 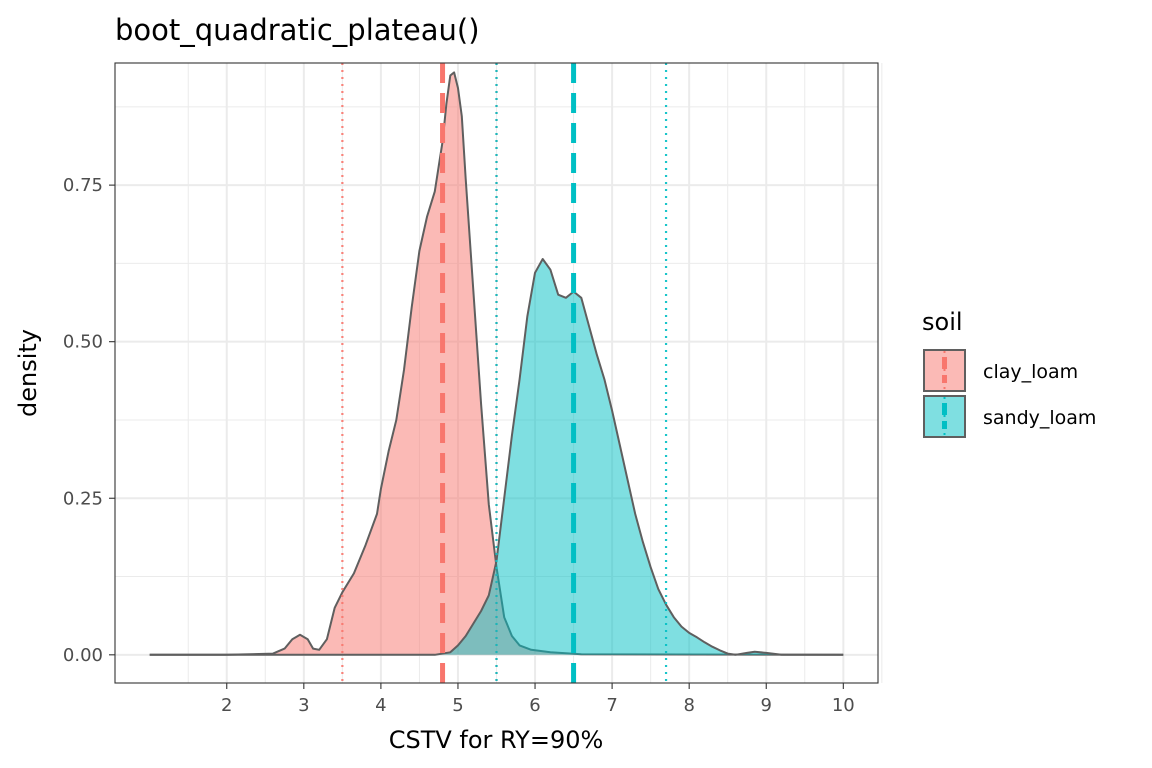 I want to click on x-tick-label: 4, so click(x=380, y=705).